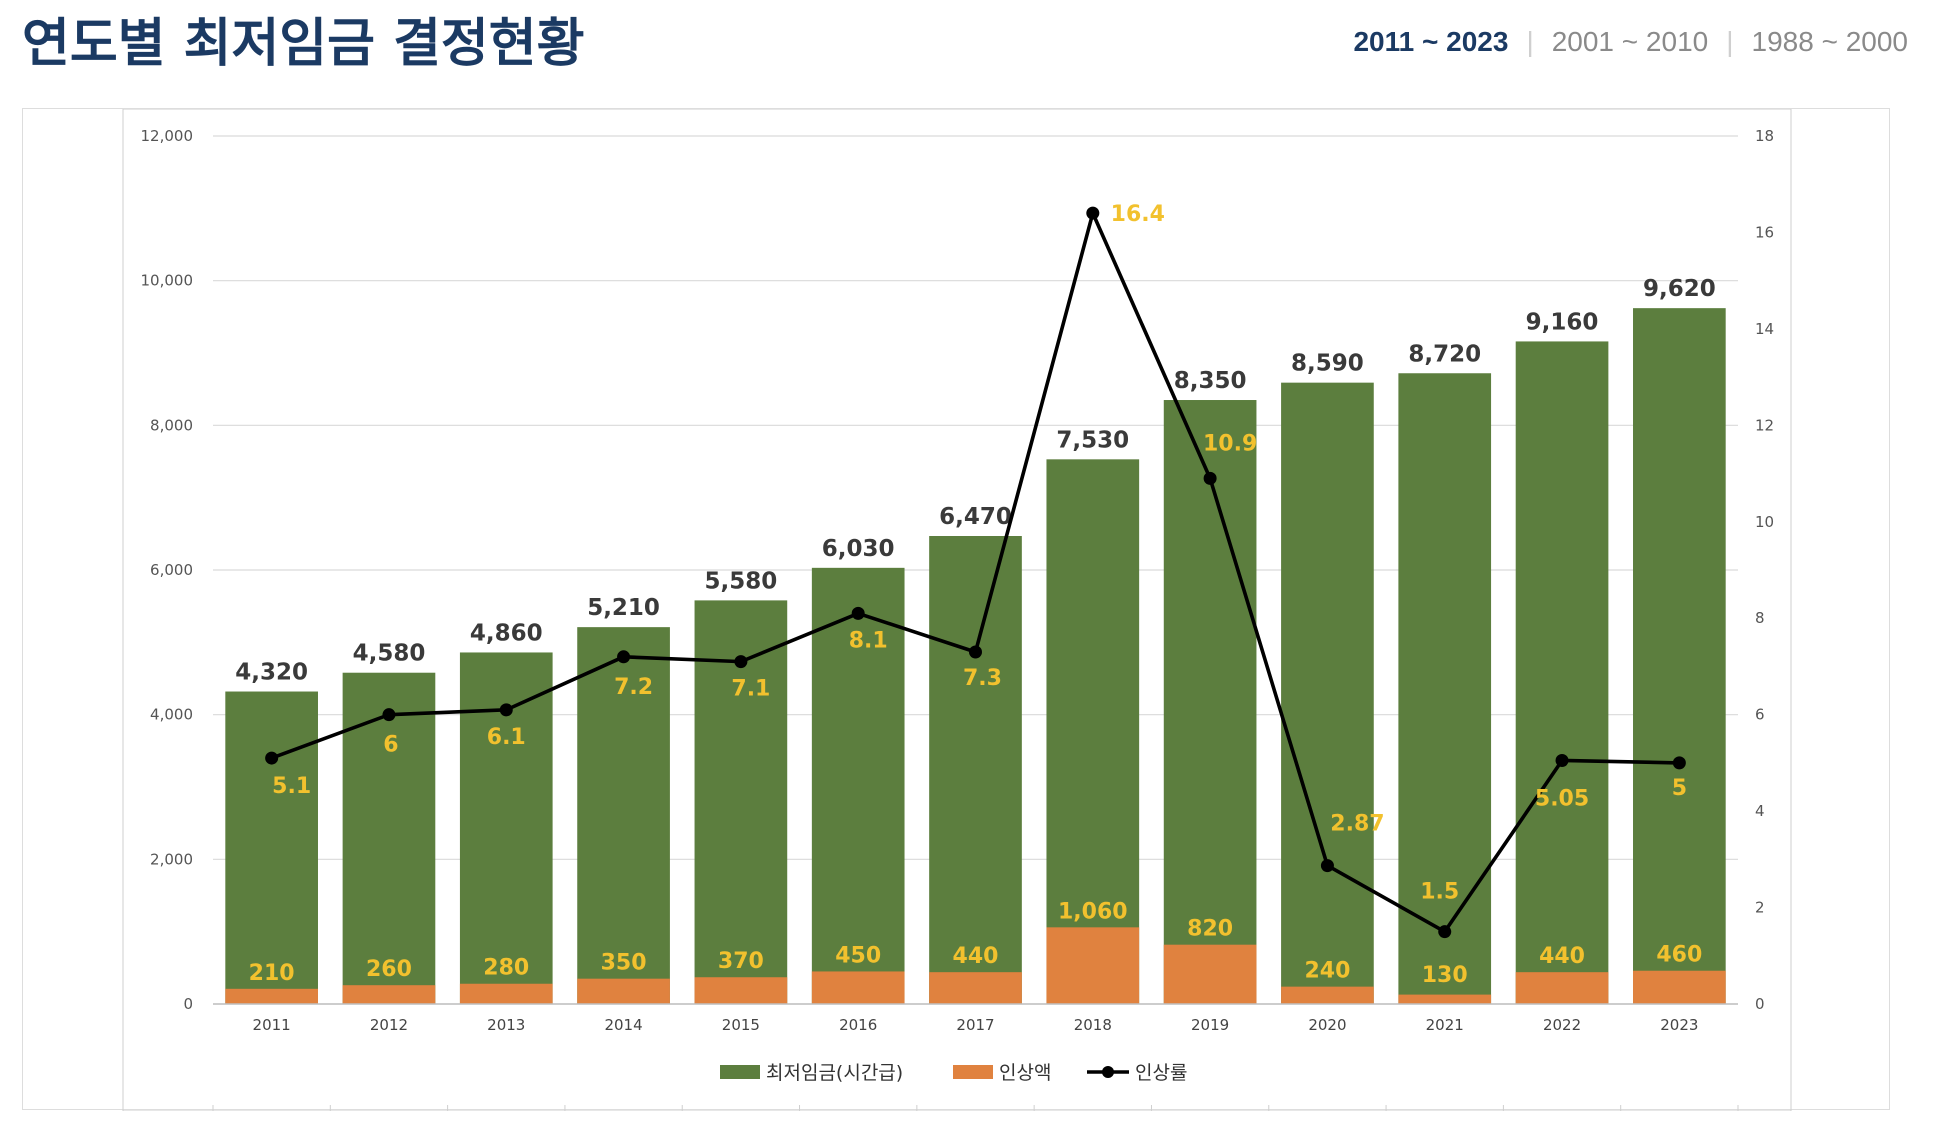  What do you see at coordinates (1444, 354) in the screenshot?
I see `wage-value-label: 8,720` at bounding box center [1444, 354].